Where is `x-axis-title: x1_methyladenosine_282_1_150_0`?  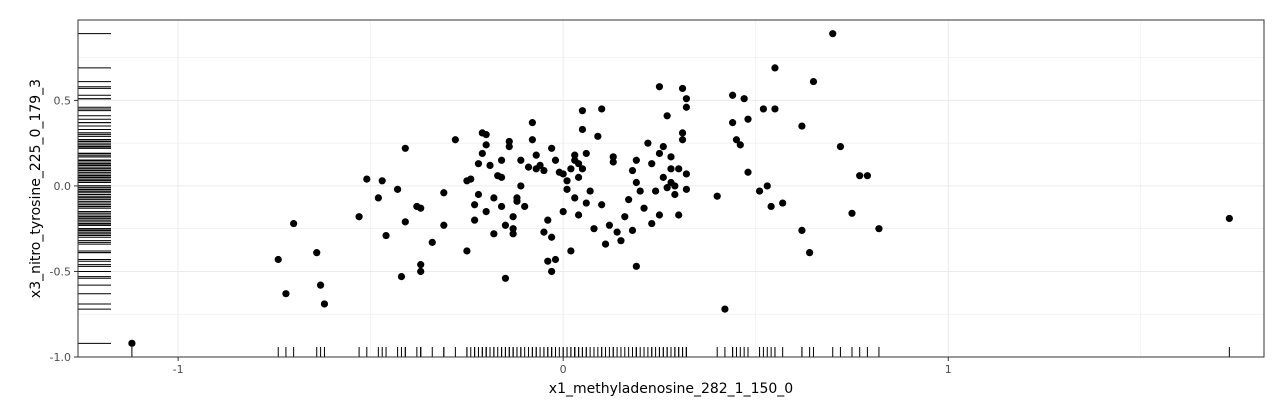 x-axis-title: x1_methyladenosine_282_1_150_0 is located at coordinates (671, 389).